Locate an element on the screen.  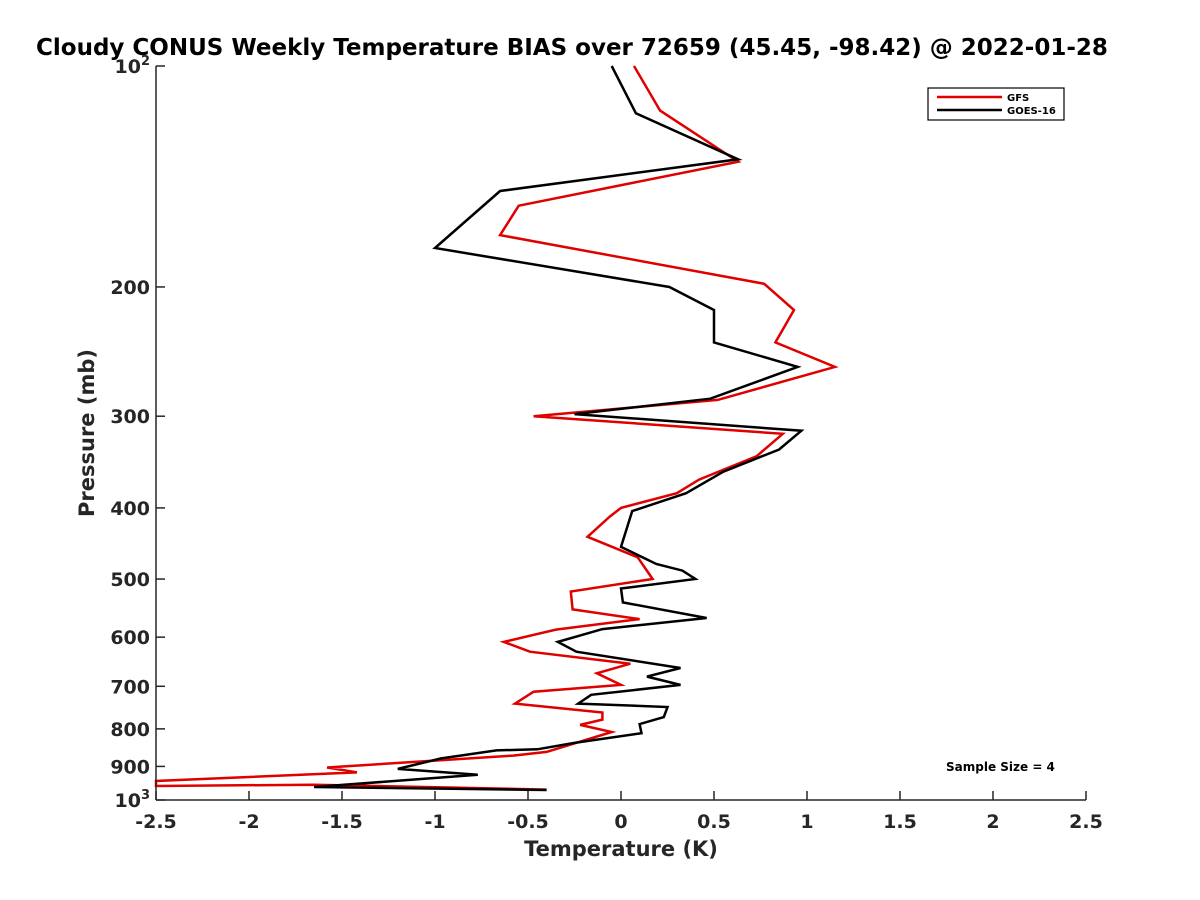
x-tick-label: -0.5 is located at coordinates (528, 822).